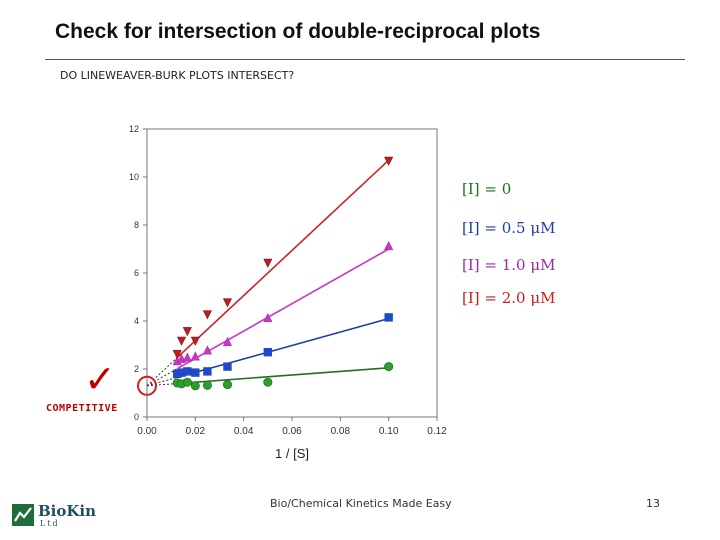  Describe the element at coordinates (136, 273) in the screenshot. I see `y-tick-label: 6` at that location.